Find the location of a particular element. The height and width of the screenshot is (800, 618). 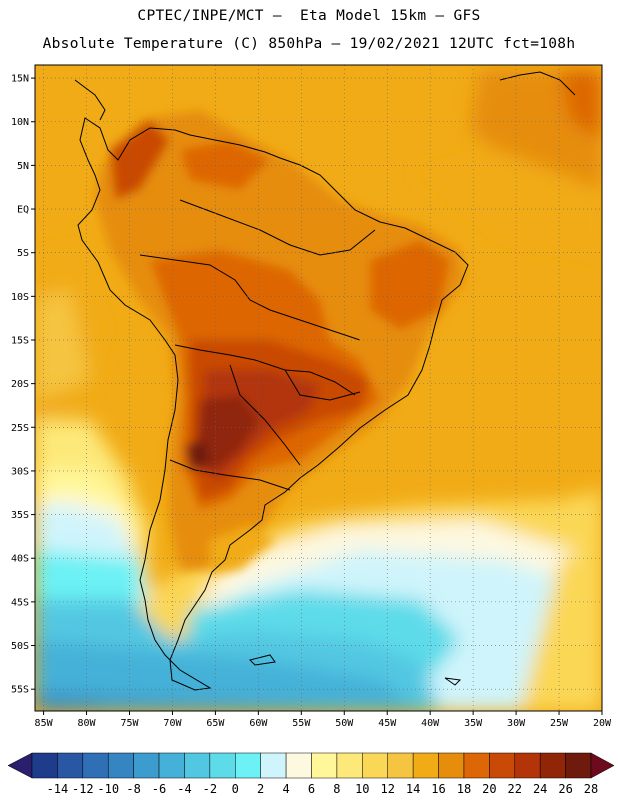

lat-label: 15S is located at coordinates (20, 340).